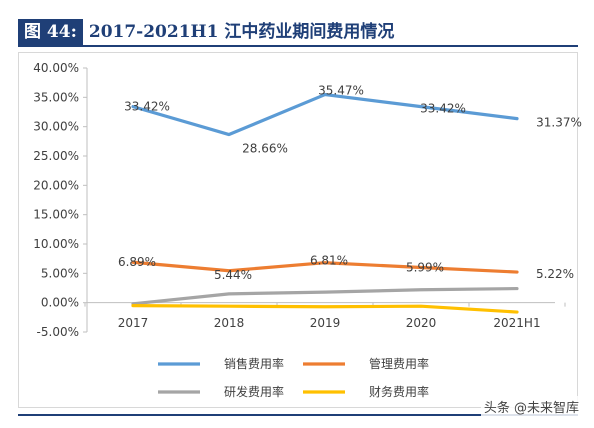 Image resolution: width=594 pixels, height=428 pixels. What do you see at coordinates (298, 415) in the screenshot?
I see `bottom-rule` at bounding box center [298, 415].